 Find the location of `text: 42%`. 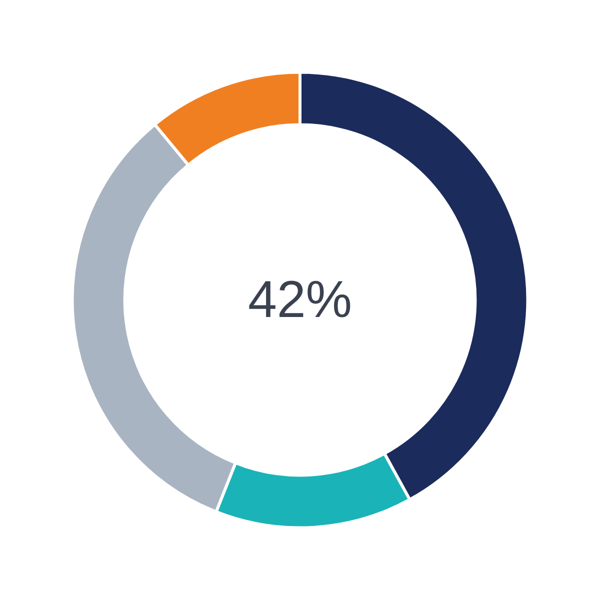

text: 42% is located at coordinates (300, 300).